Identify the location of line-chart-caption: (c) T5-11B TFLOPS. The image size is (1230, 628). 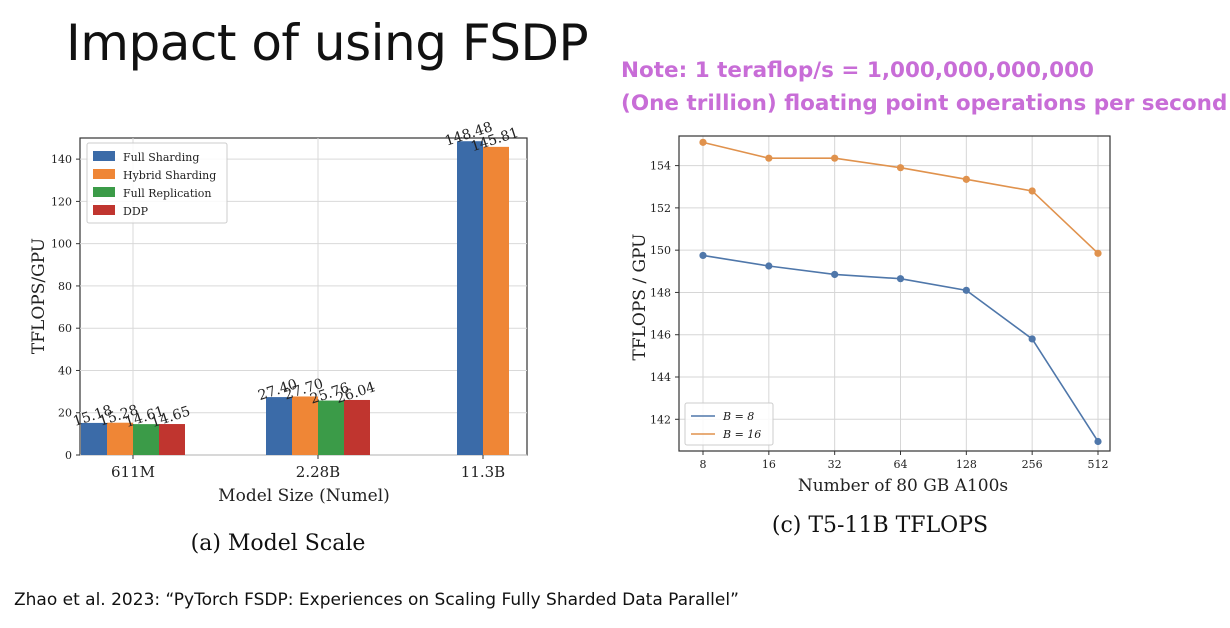
(880, 525).